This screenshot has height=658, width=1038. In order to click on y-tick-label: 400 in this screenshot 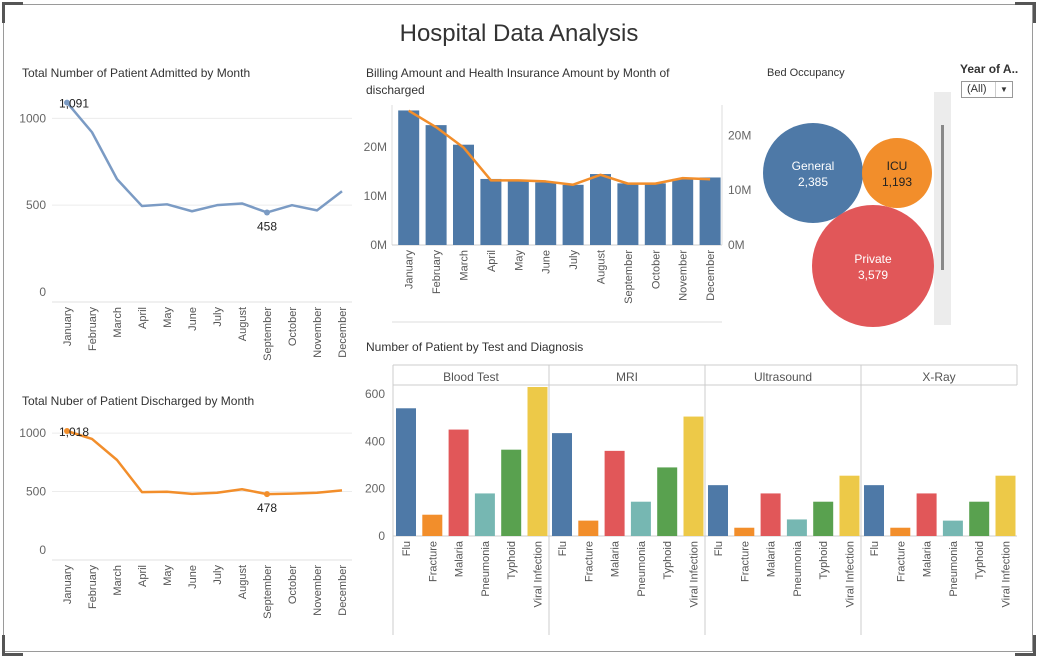, I will do `click(375, 441)`.